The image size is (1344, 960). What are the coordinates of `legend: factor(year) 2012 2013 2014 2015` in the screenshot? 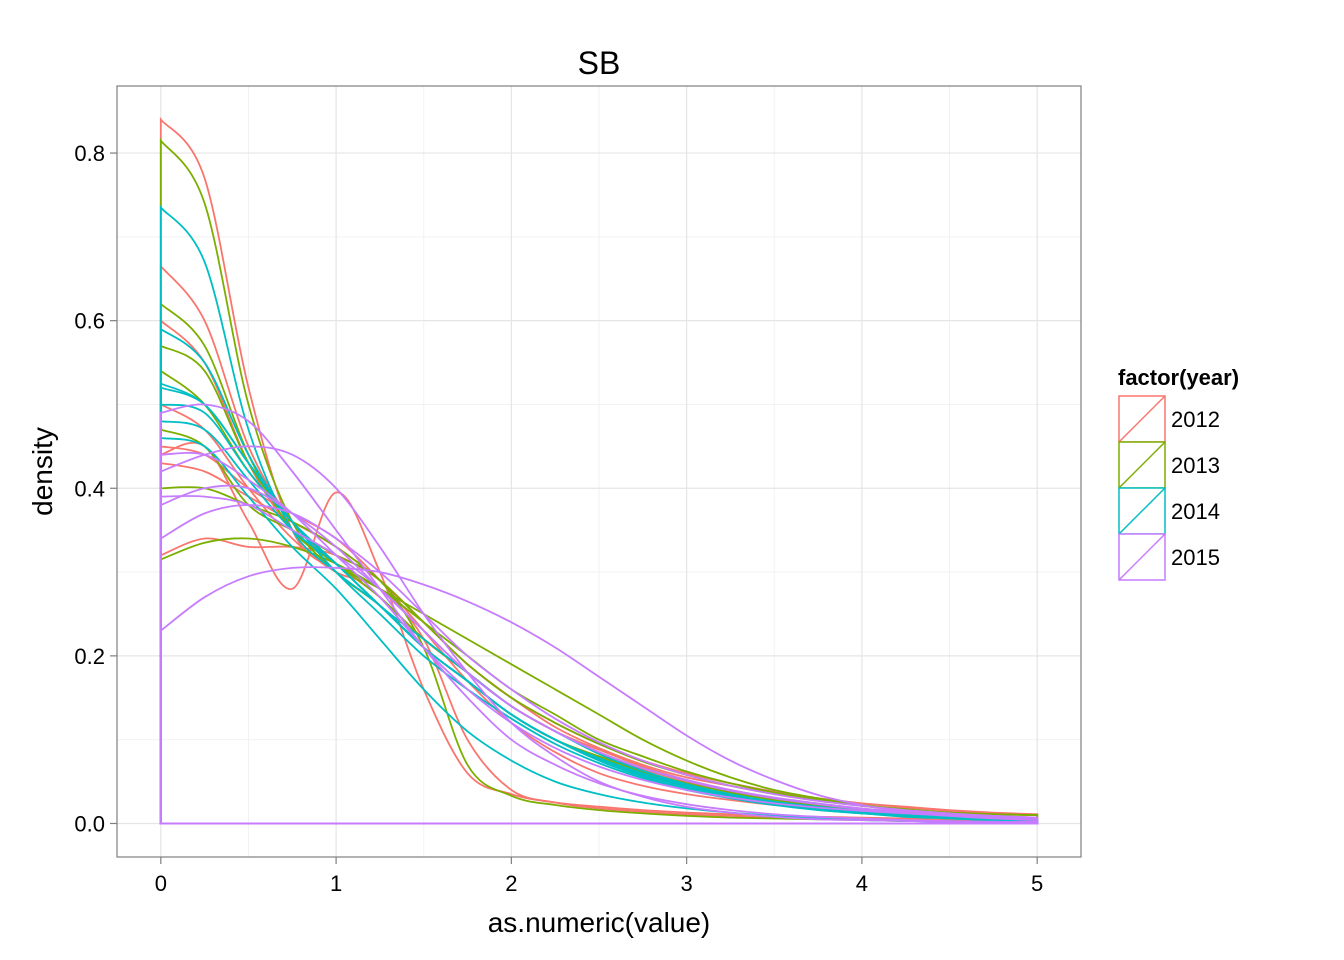 It's located at (1178, 473).